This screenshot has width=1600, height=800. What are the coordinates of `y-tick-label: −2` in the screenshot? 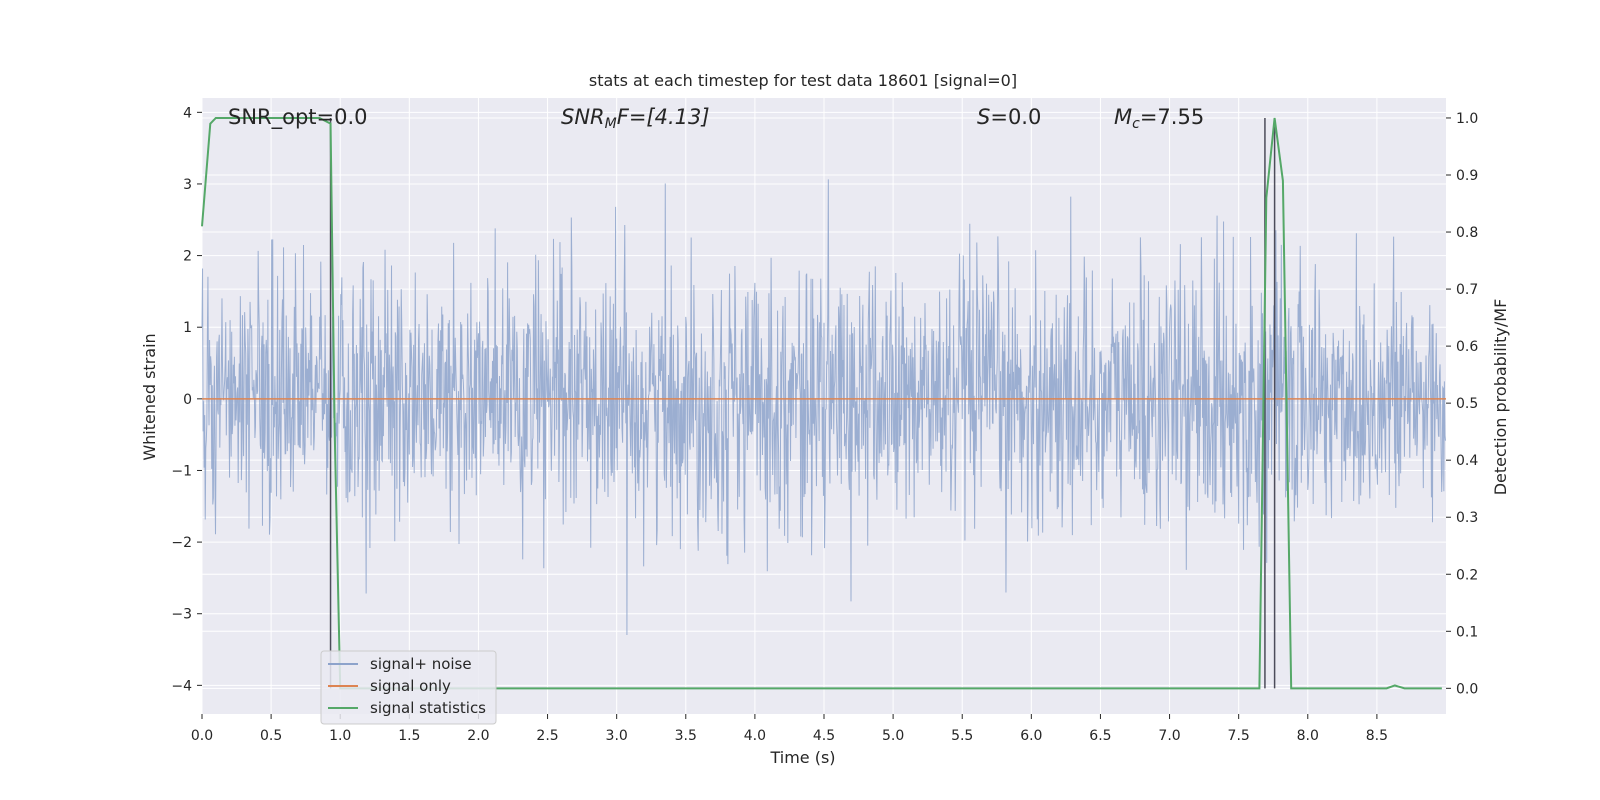 It's located at (181, 543).